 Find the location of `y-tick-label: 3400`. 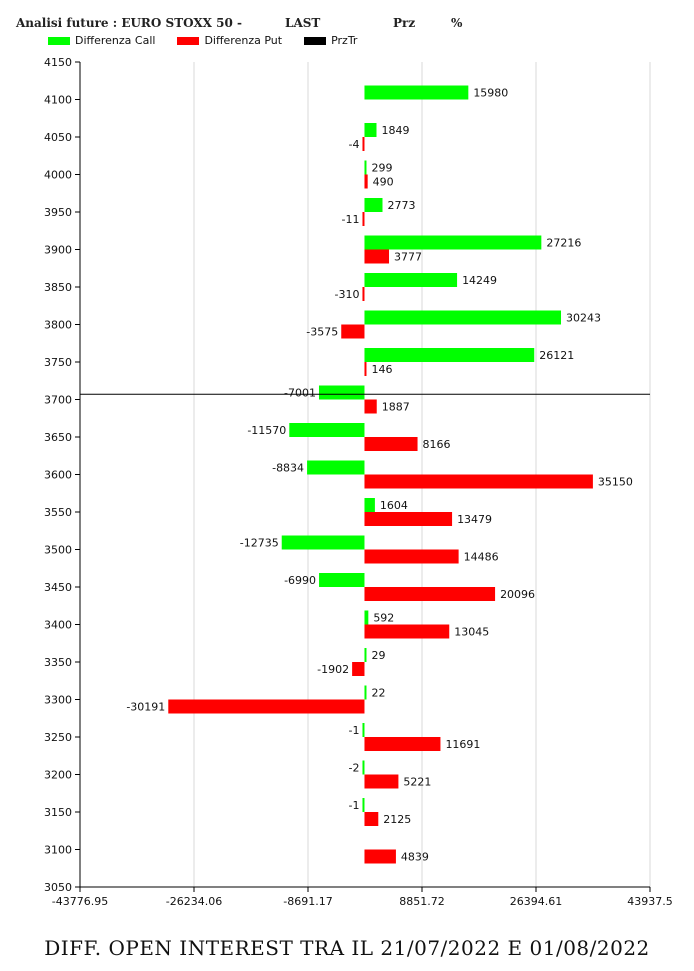

y-tick-label: 3400 is located at coordinates (58, 625).